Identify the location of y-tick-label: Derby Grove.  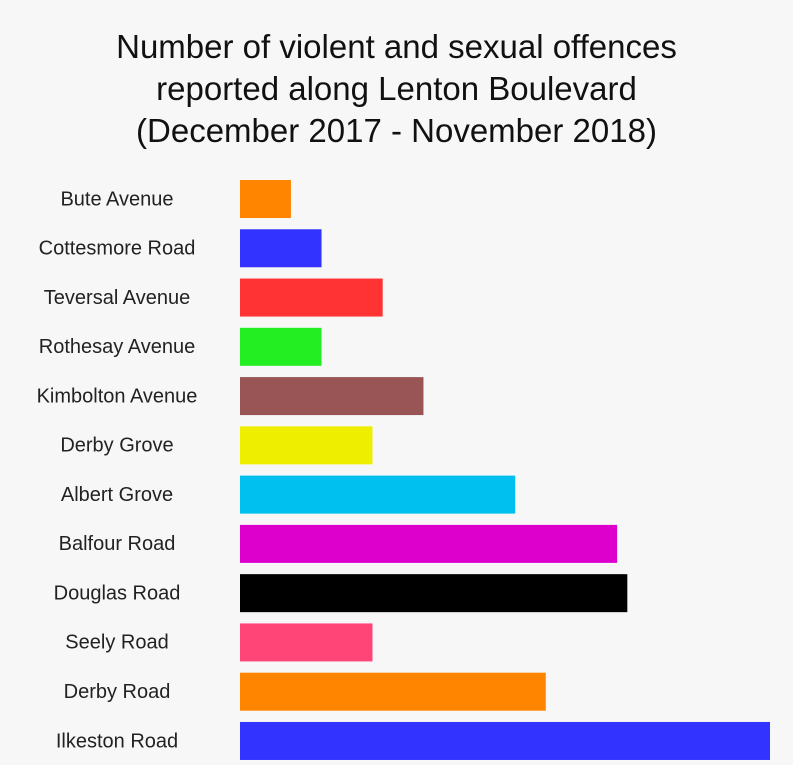
(116, 446).